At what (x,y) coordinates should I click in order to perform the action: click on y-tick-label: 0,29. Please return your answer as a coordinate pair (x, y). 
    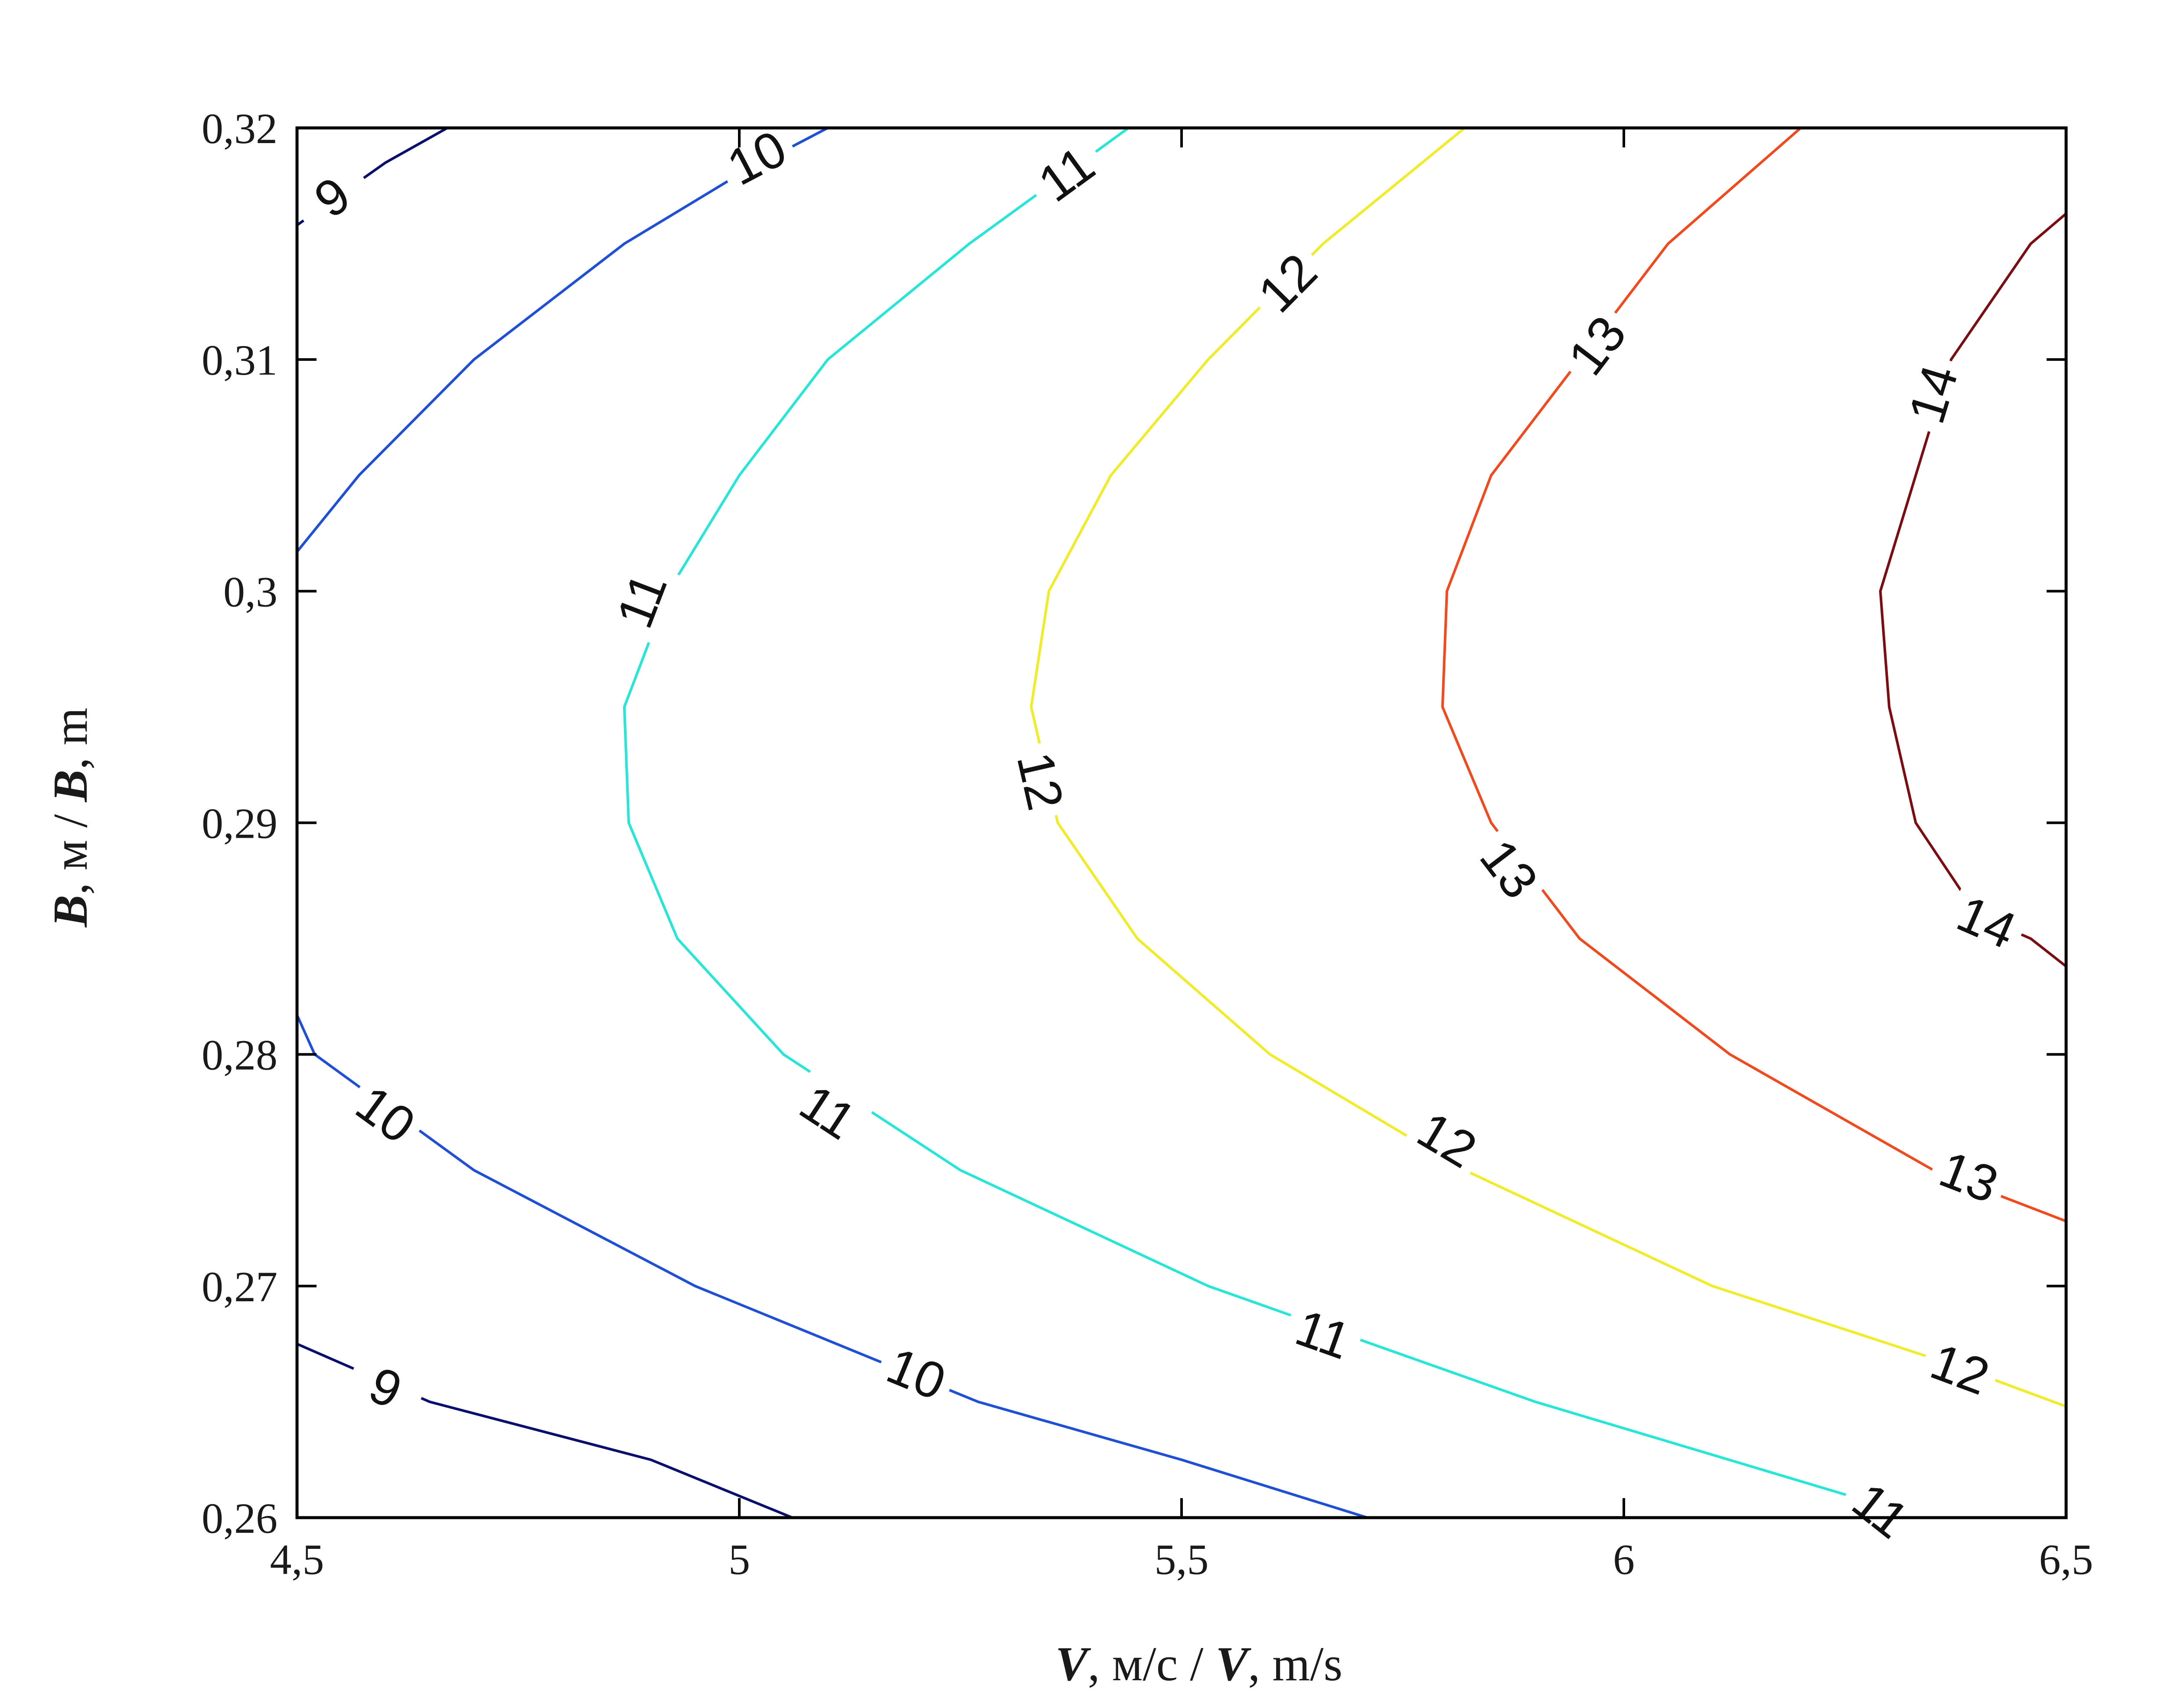
    Looking at the image, I should click on (240, 824).